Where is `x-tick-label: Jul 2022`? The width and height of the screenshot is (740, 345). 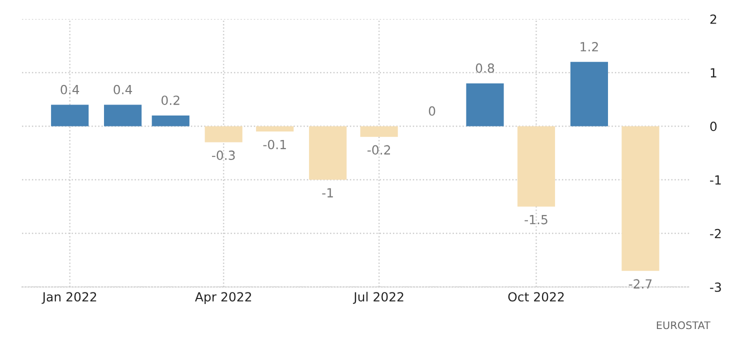 x-tick-label: Jul 2022 is located at coordinates (378, 298).